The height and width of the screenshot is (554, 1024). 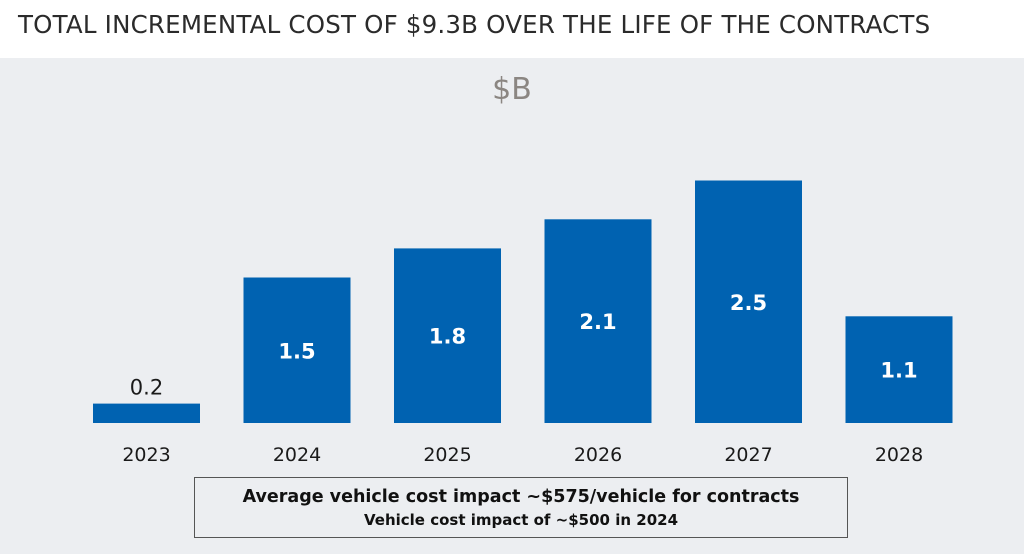 What do you see at coordinates (146, 413) in the screenshot?
I see `bar-2023` at bounding box center [146, 413].